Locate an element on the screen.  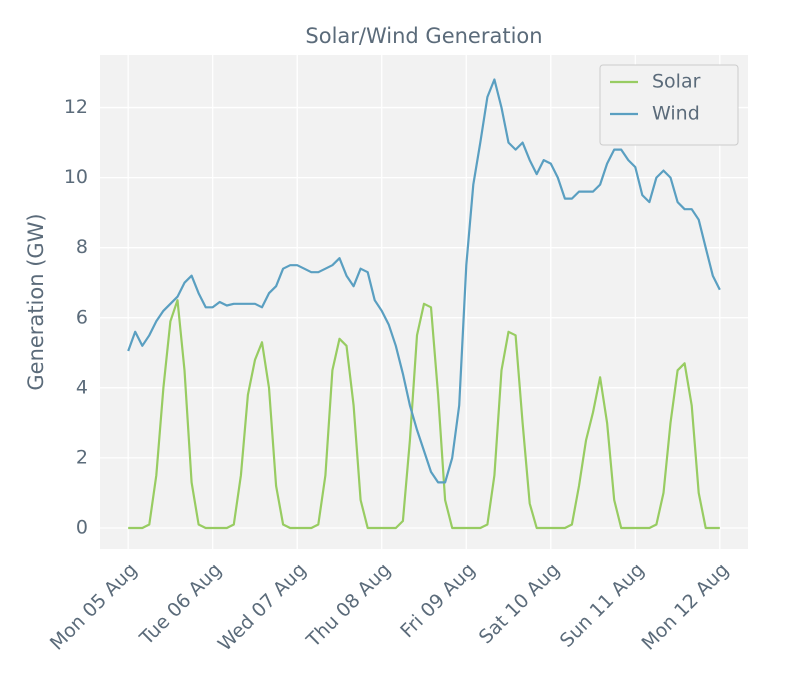
x-tick-label: Mon 05 Aug is located at coordinates (94, 607).